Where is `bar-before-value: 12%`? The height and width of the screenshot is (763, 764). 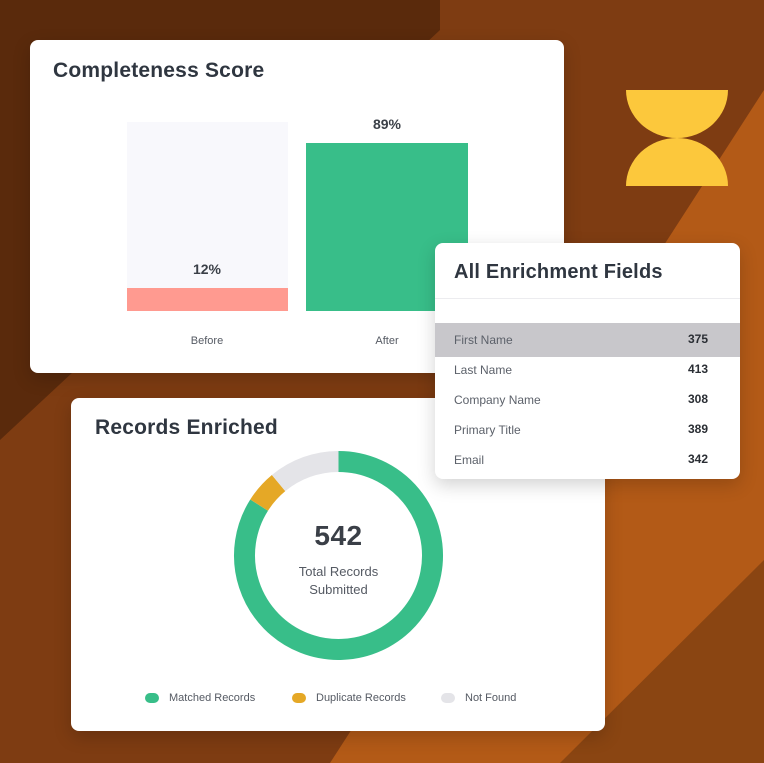 bar-before-value: 12% is located at coordinates (207, 269).